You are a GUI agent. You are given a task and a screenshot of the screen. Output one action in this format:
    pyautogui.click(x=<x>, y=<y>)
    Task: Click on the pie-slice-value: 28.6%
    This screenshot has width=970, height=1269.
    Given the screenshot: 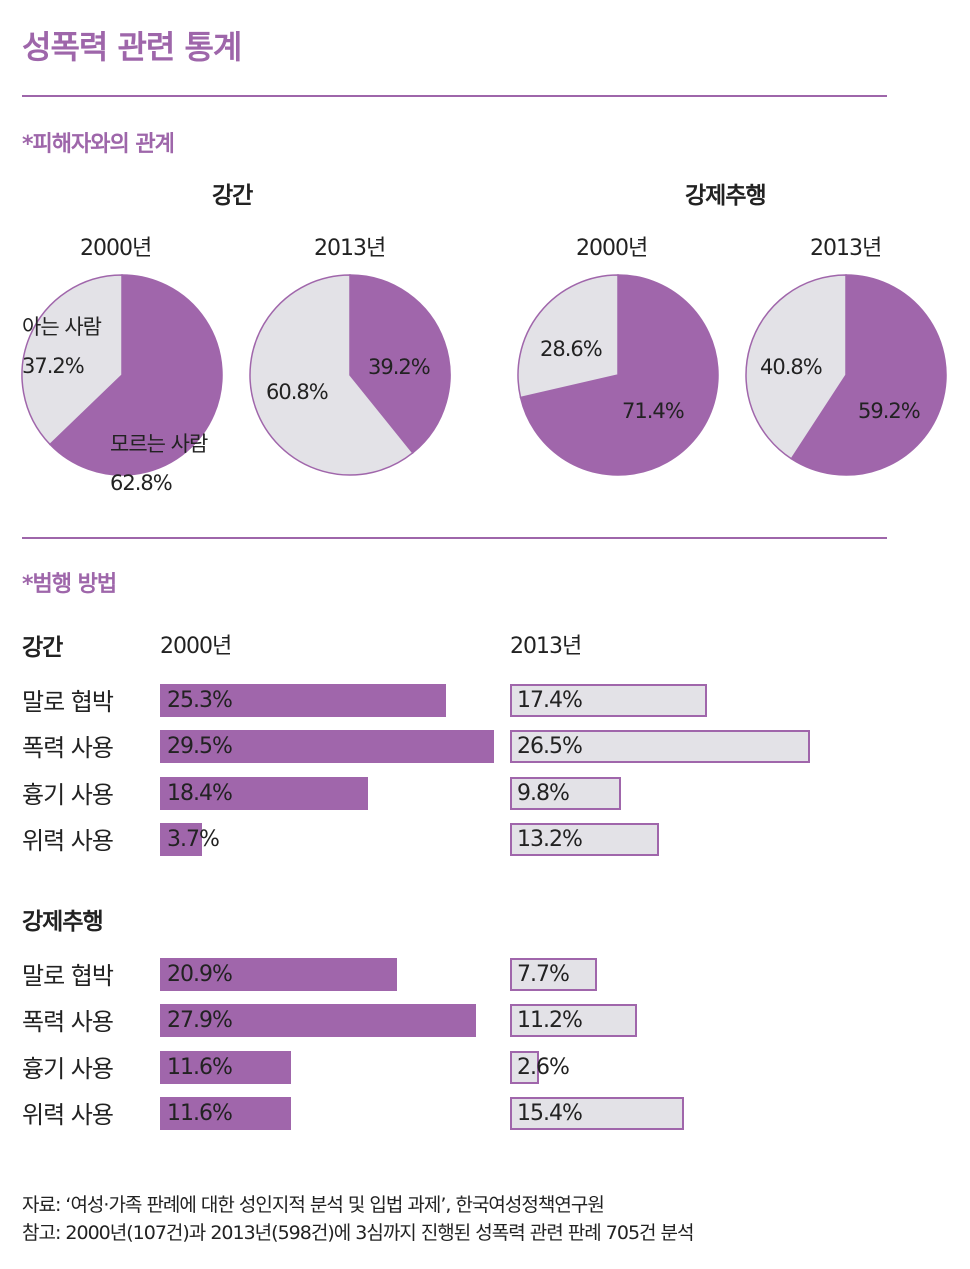 What is the action you would take?
    pyautogui.click(x=571, y=349)
    